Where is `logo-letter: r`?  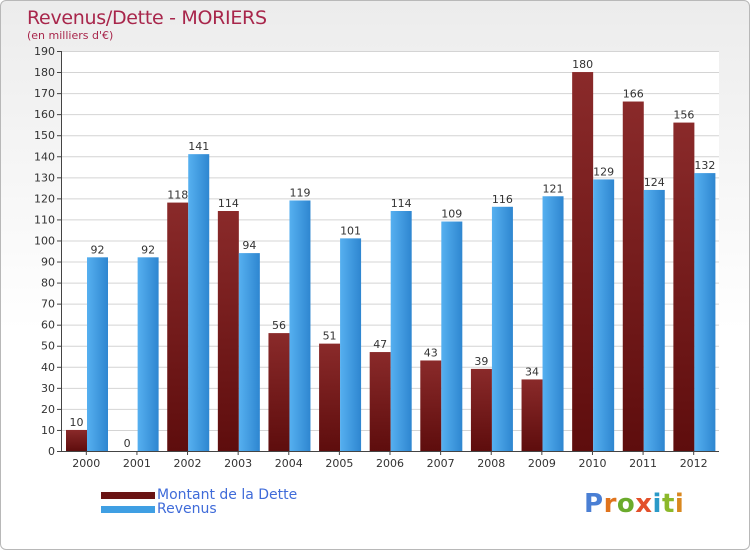
logo-letter: r is located at coordinates (610, 504).